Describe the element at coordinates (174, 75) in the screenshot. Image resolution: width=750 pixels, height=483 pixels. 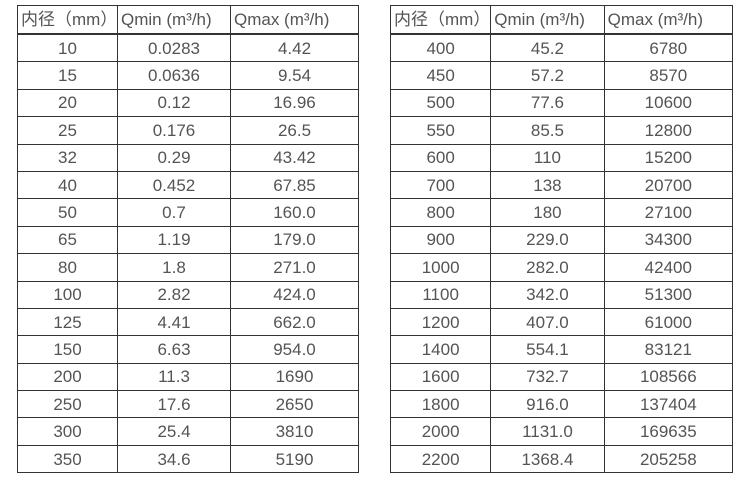
I see `cell-qmin: 0.0636` at that location.